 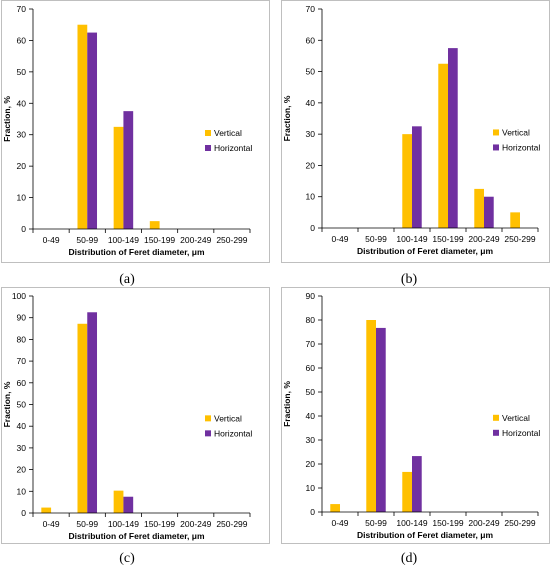 I want to click on panel-caption: (a), so click(x=127, y=279).